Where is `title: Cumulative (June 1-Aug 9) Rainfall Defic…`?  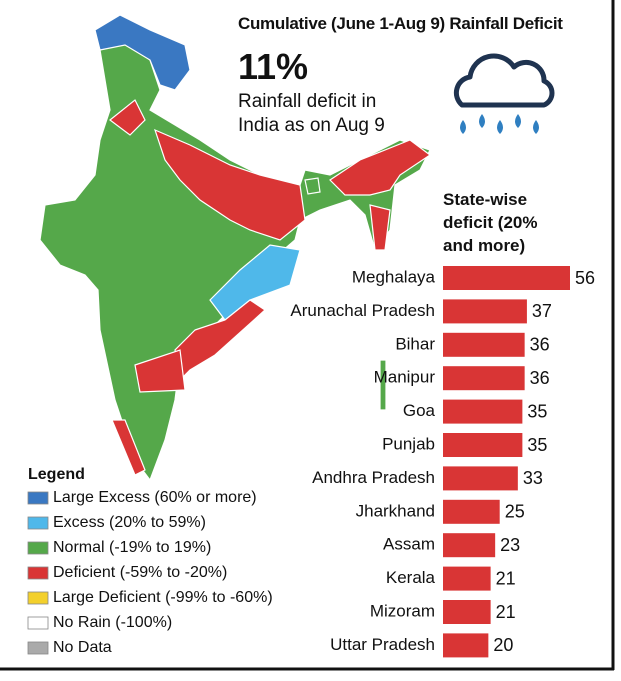
title: Cumulative (June 1-Aug 9) Rainfall Defic… is located at coordinates (400, 23).